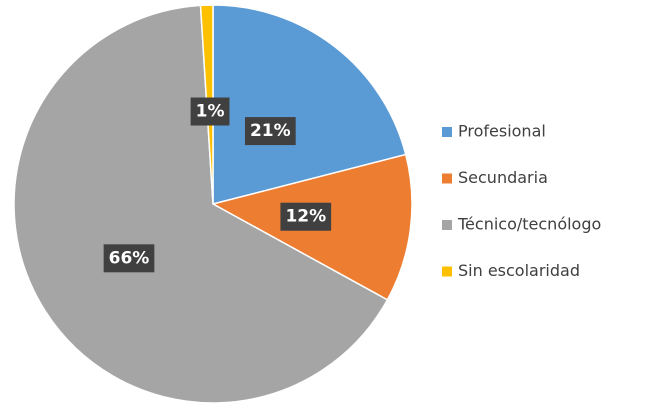 This screenshot has height=405, width=657. Describe the element at coordinates (309, 104) in the screenshot. I see `pie-slice` at that location.